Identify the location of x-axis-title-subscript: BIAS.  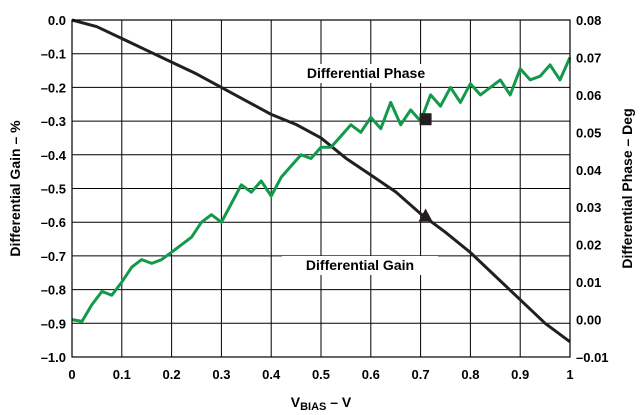
(313, 407).